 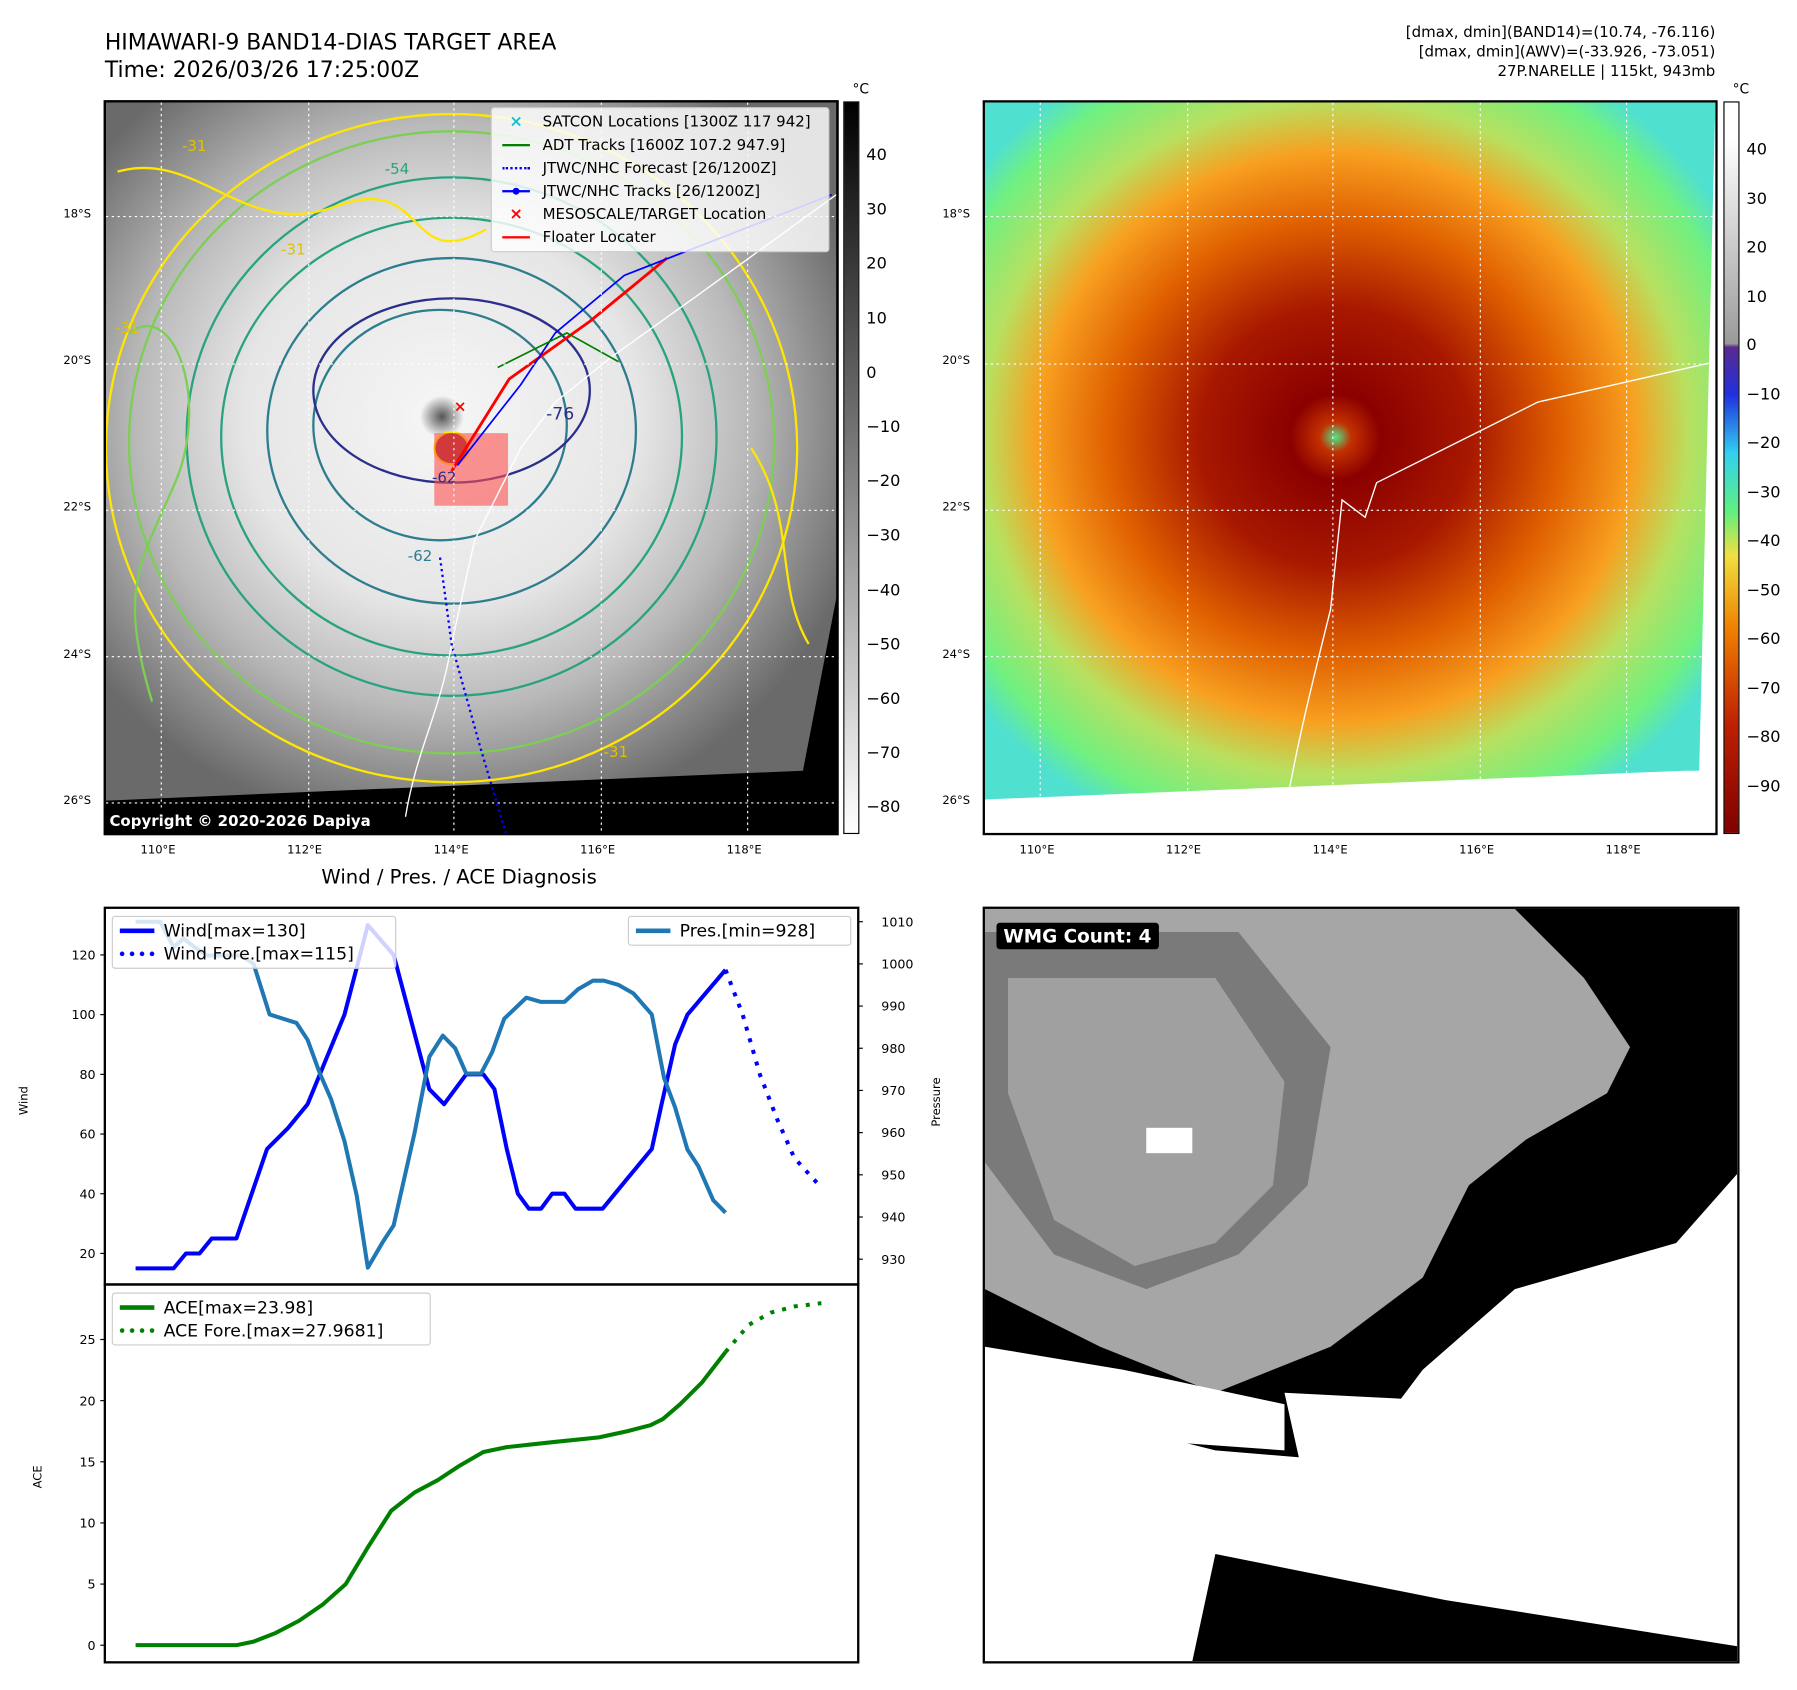 What do you see at coordinates (254, 953) in the screenshot?
I see `legend-entry: Wind Fore.[max=115]` at bounding box center [254, 953].